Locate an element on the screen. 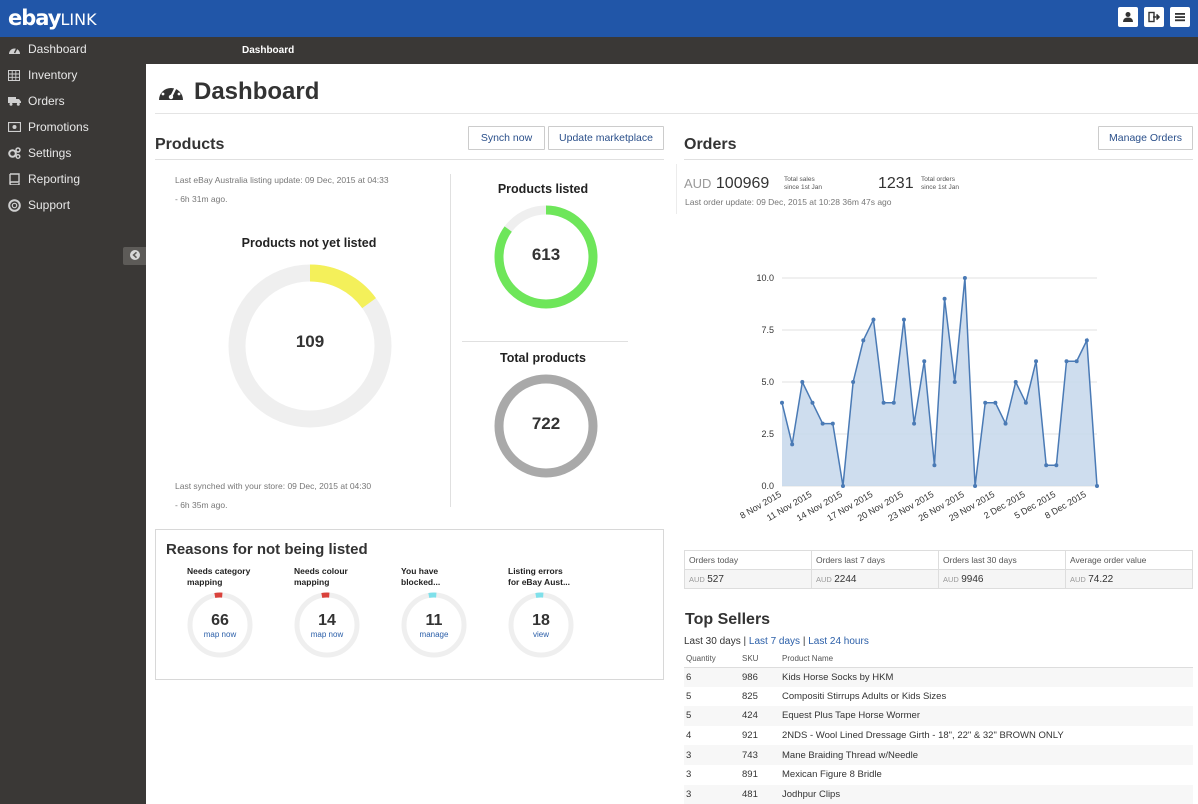 The image size is (1198, 804). total-value: 722 is located at coordinates (546, 423).